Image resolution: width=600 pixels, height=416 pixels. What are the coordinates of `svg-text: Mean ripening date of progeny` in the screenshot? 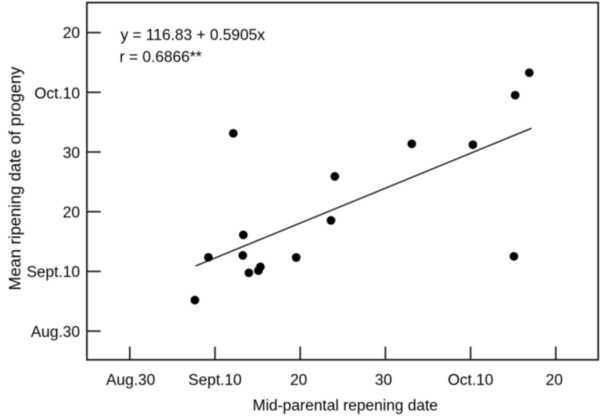 It's located at (16, 178).